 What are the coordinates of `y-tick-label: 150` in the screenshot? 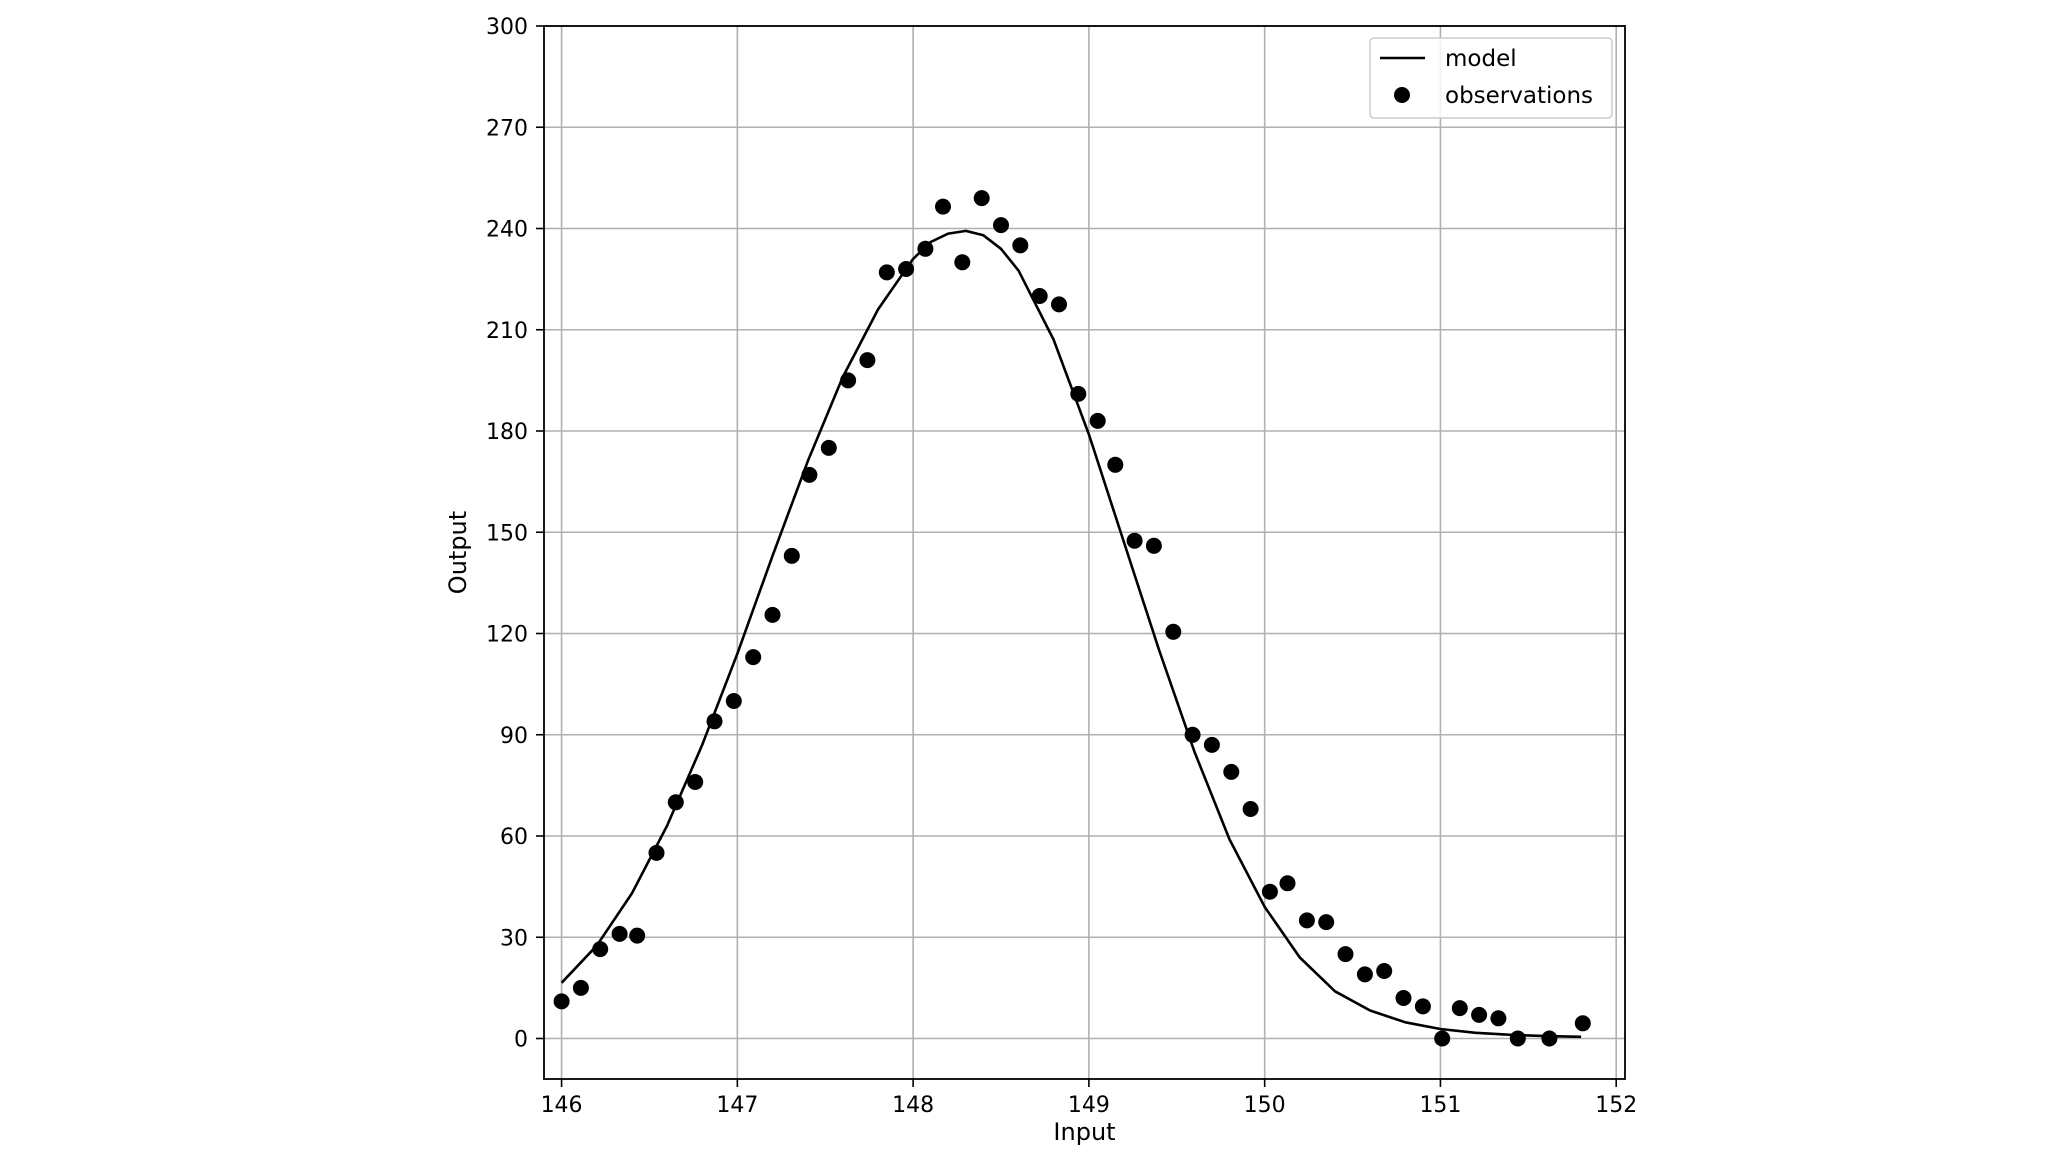 It's located at (507, 533).